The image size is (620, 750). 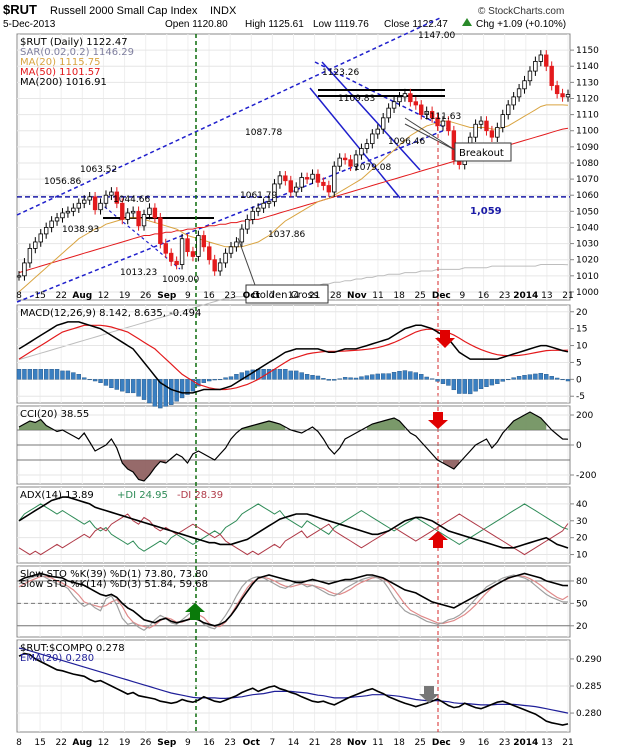 I want to click on price-ytick-label: 1050, so click(x=587, y=212).